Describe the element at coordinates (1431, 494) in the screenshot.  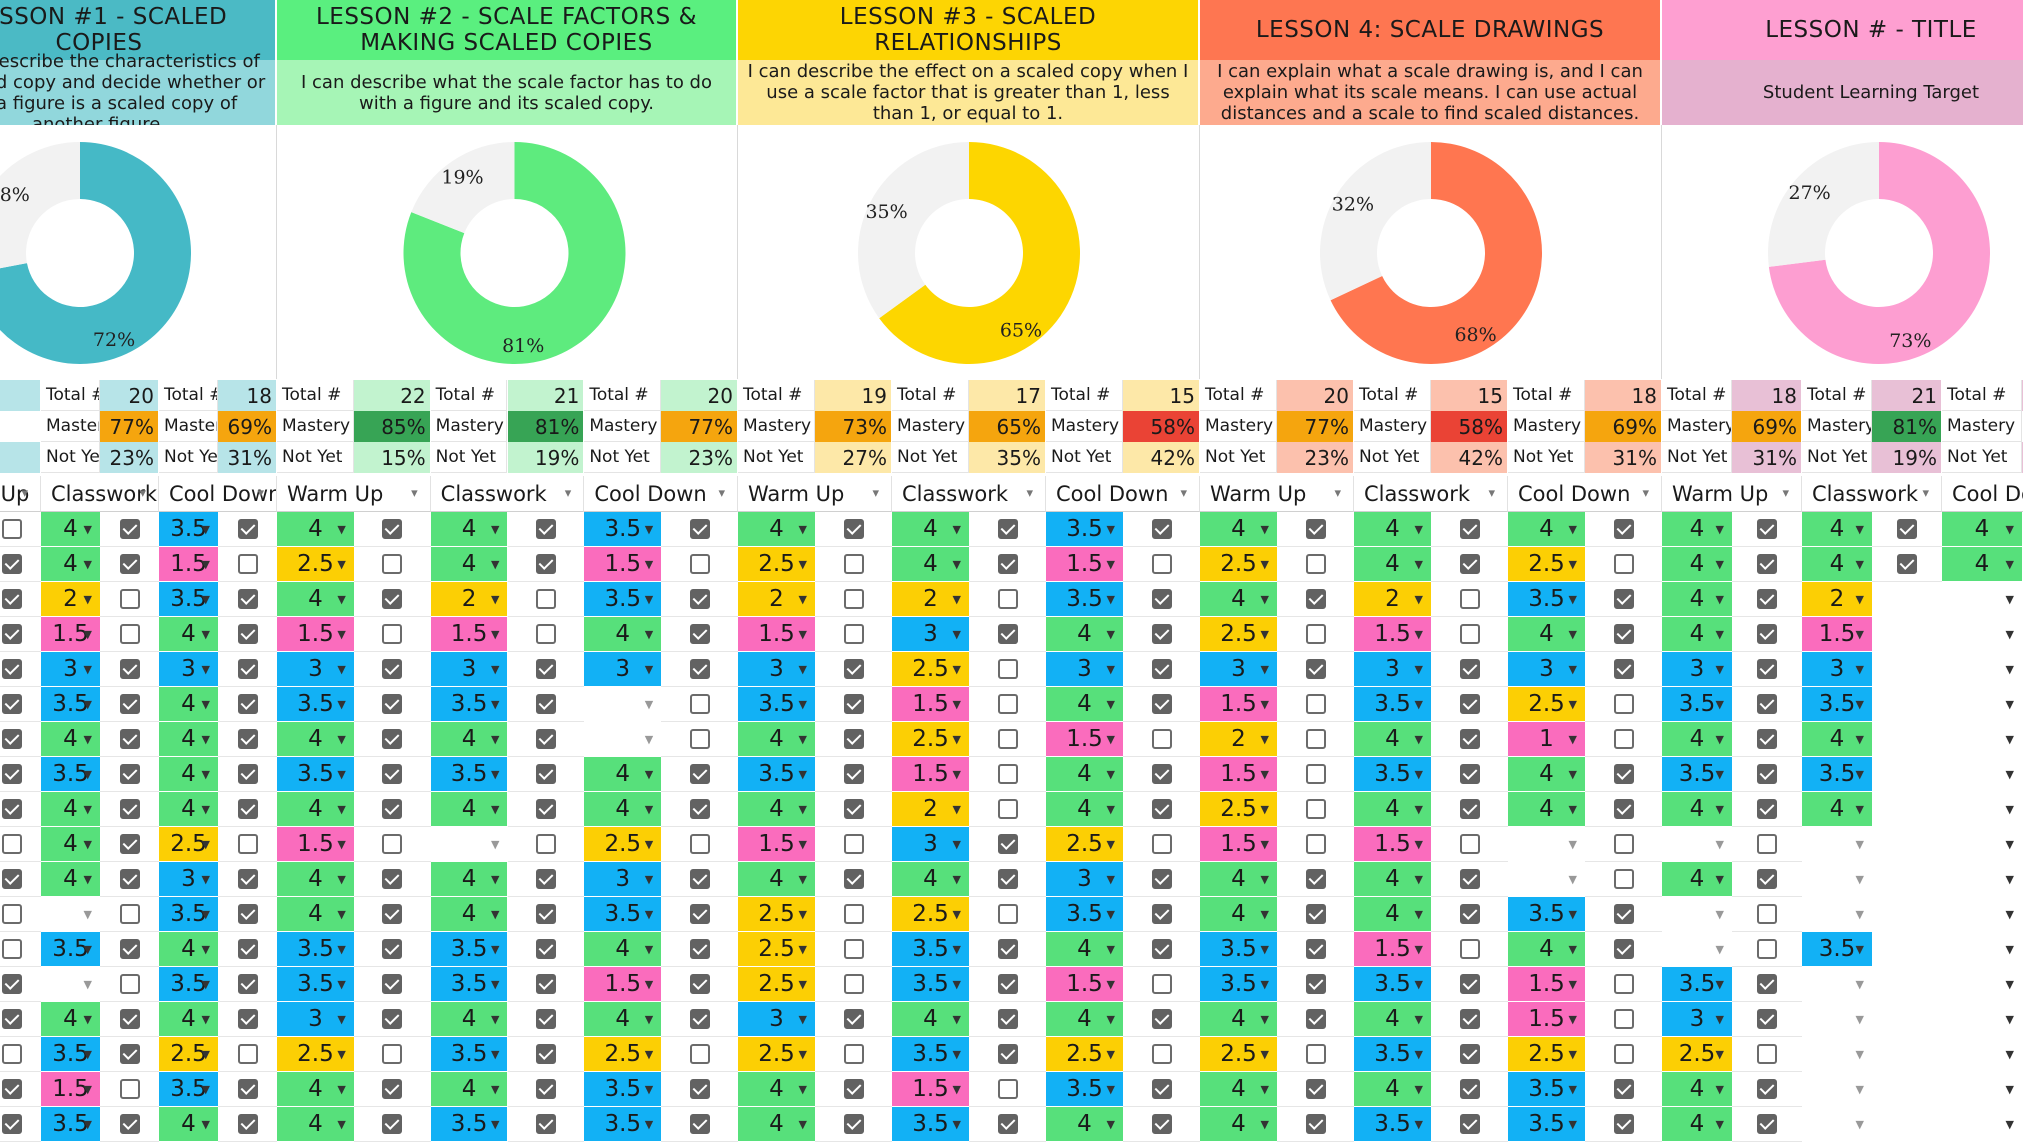
I see `column-header-classwork: Classwork ▾` at that location.